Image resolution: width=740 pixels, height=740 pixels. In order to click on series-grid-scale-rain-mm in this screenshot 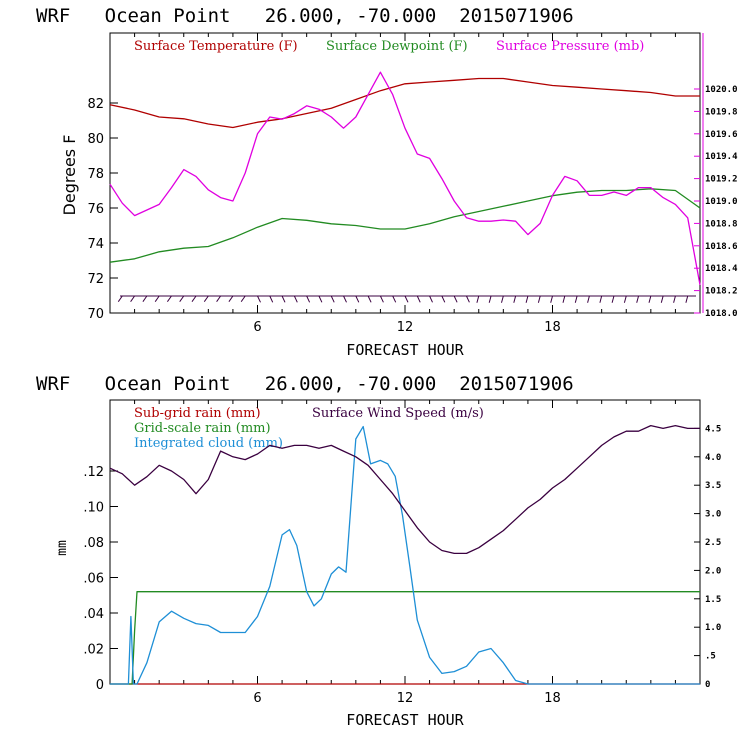, I will do `click(405, 638)`.